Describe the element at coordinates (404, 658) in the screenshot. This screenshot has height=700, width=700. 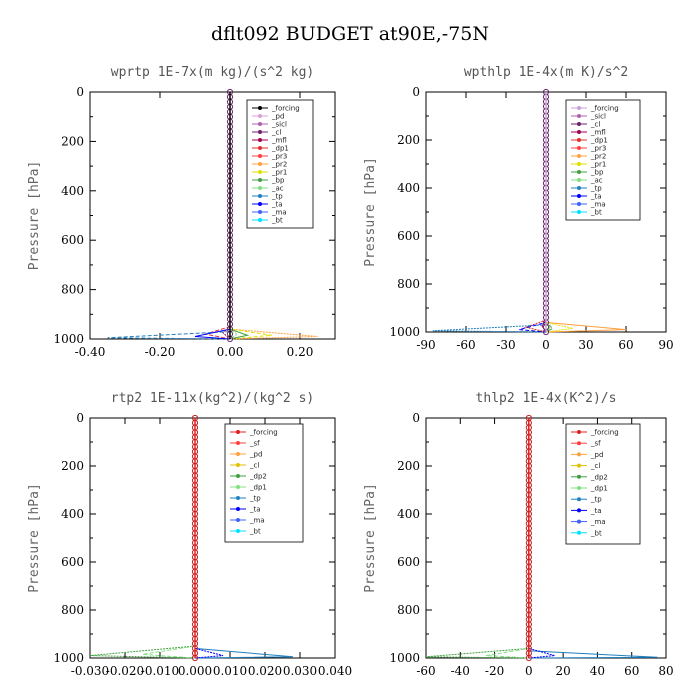
I see `y-tick-label: 1000` at that location.